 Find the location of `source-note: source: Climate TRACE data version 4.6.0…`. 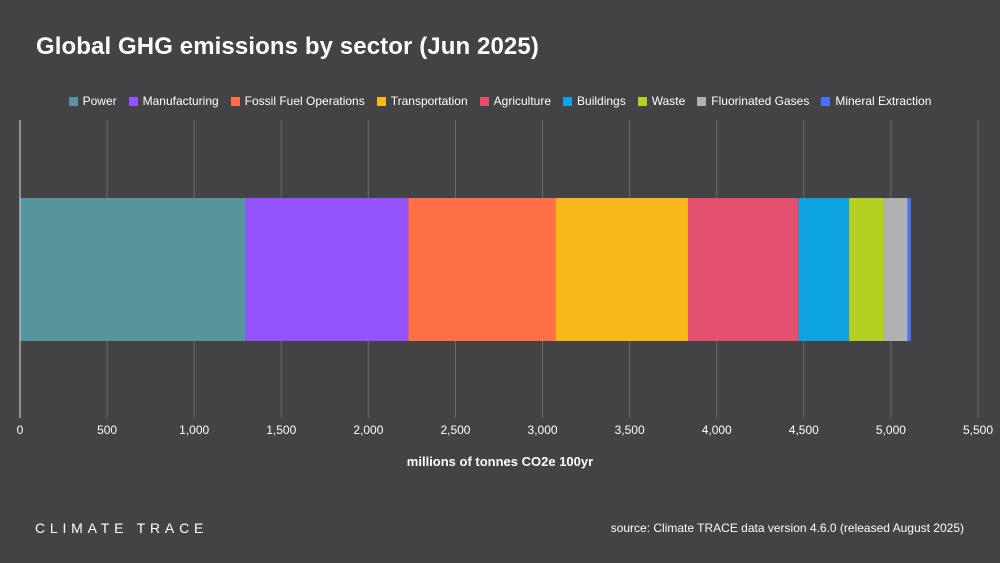

source-note: source: Climate TRACE data version 4.6.0… is located at coordinates (787, 528).